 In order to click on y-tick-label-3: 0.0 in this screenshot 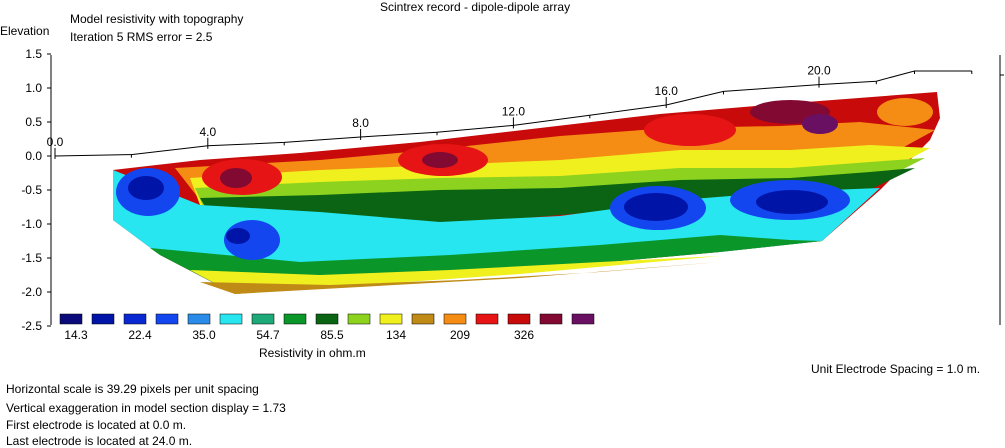, I will do `click(33, 156)`.